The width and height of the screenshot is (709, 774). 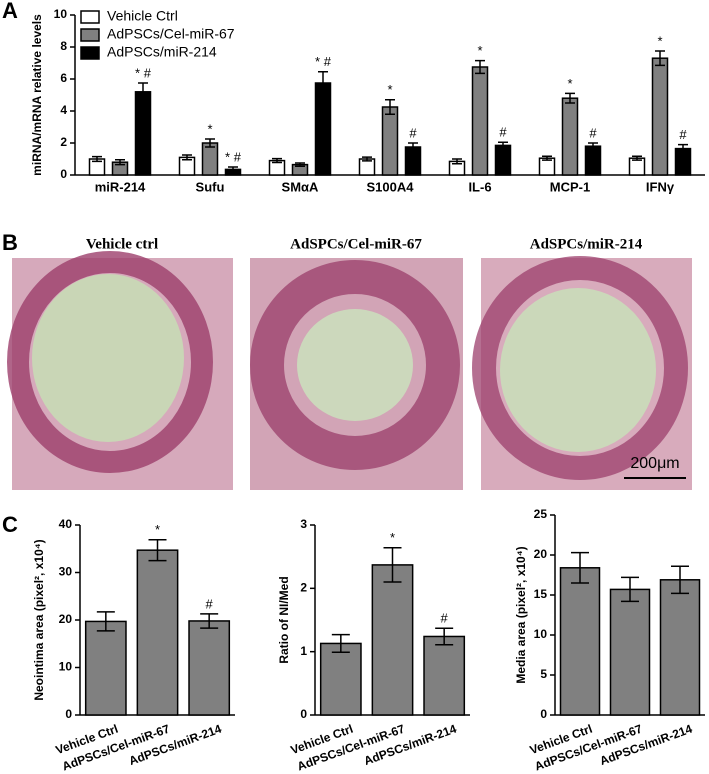 I want to click on y-tick-label: 40, so click(x=66, y=524).